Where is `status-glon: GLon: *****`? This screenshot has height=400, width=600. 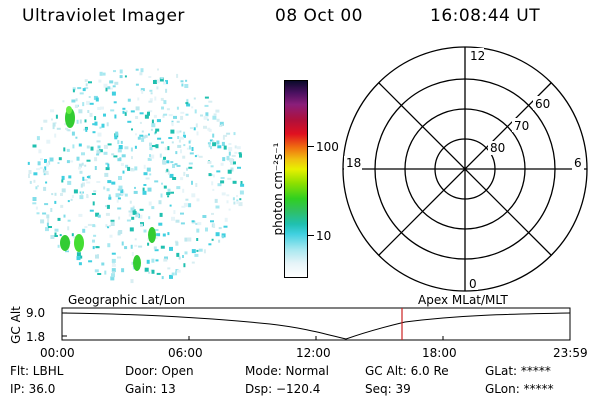 status-glon: GLon: ***** is located at coordinates (519, 389).